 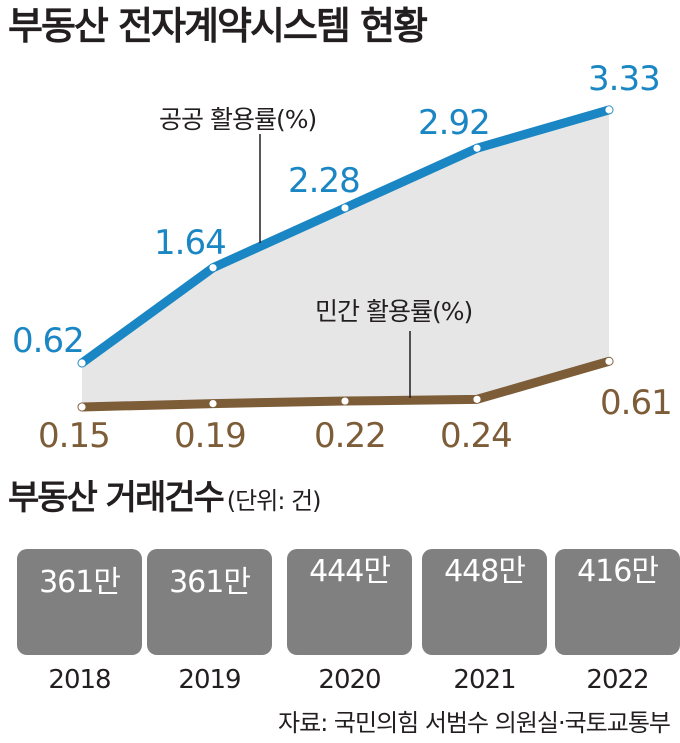 What do you see at coordinates (74, 436) in the screenshot?
I see `private-label-2018: 0.15` at bounding box center [74, 436].